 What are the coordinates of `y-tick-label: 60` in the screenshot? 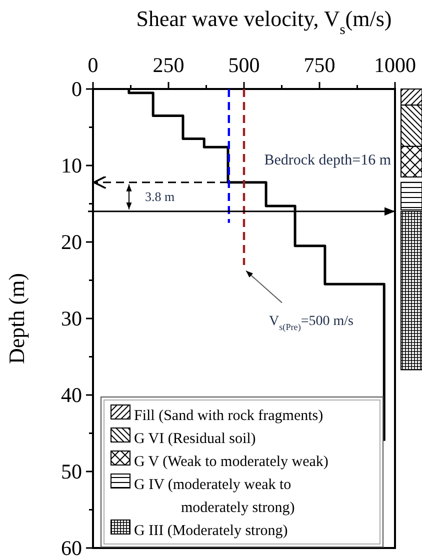 It's located at (71, 547).